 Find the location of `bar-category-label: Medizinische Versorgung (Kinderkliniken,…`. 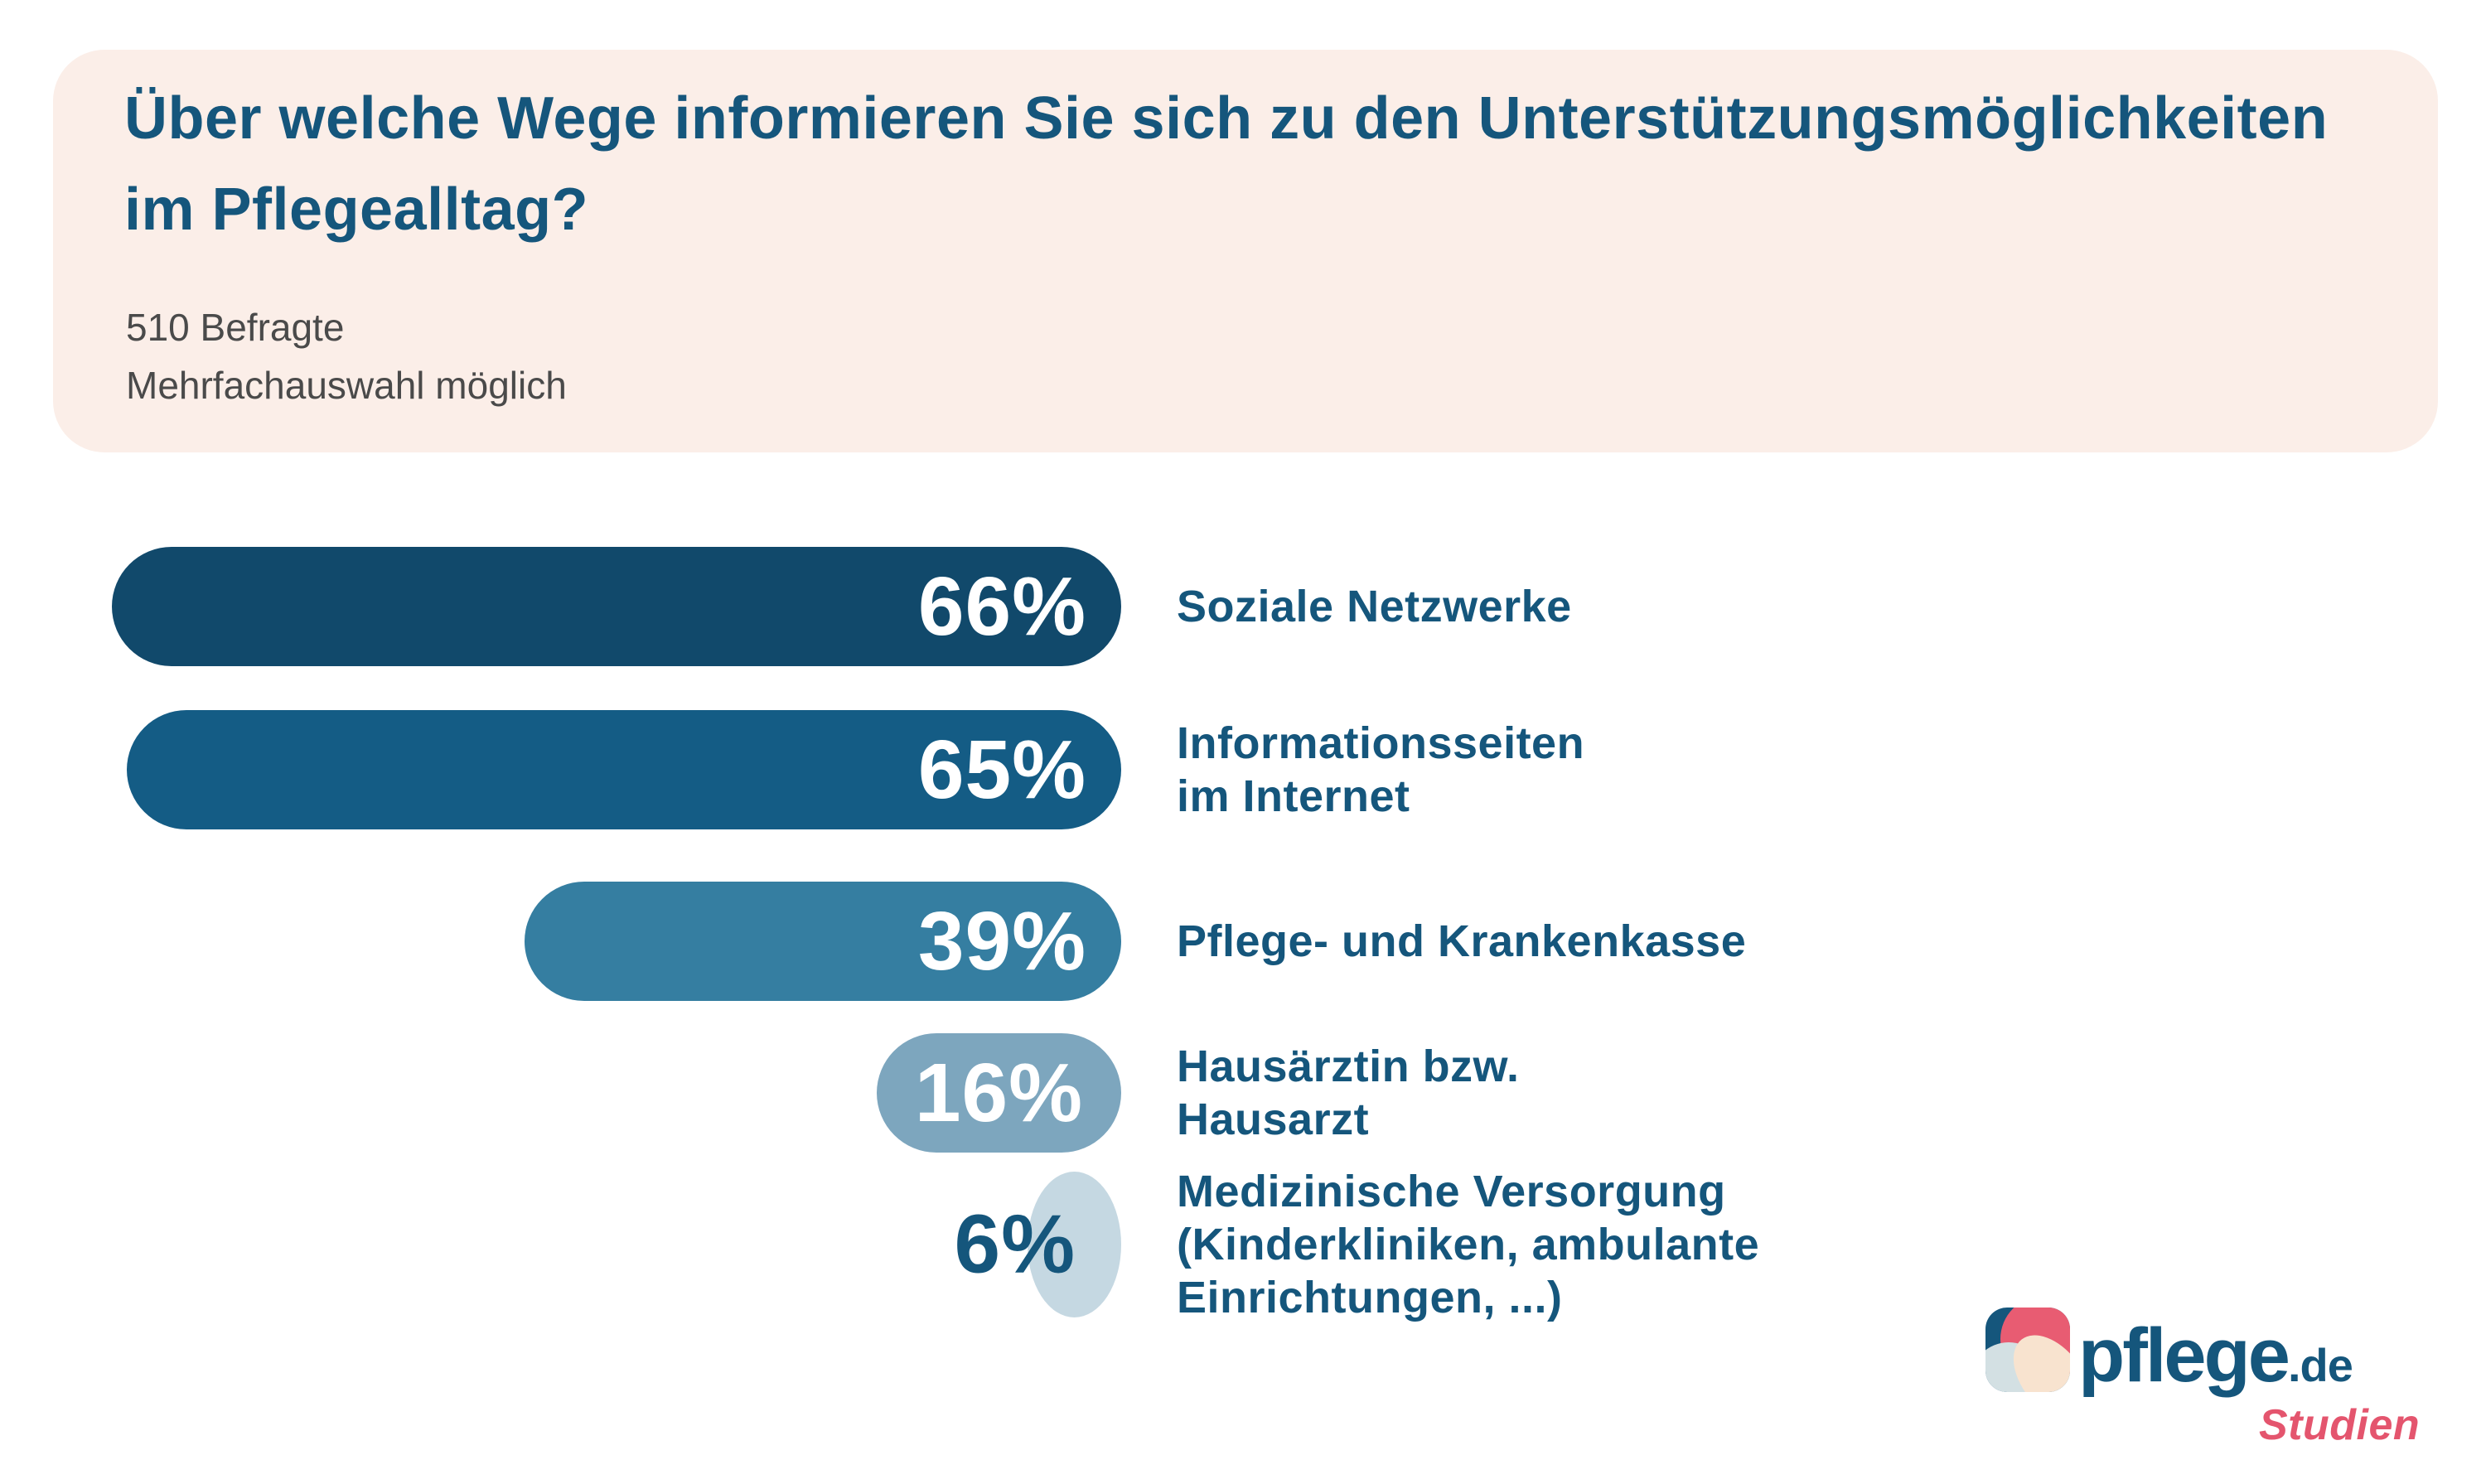

bar-category-label: Medizinische Versorgung (Kinderkliniken,… is located at coordinates (1469, 1244).